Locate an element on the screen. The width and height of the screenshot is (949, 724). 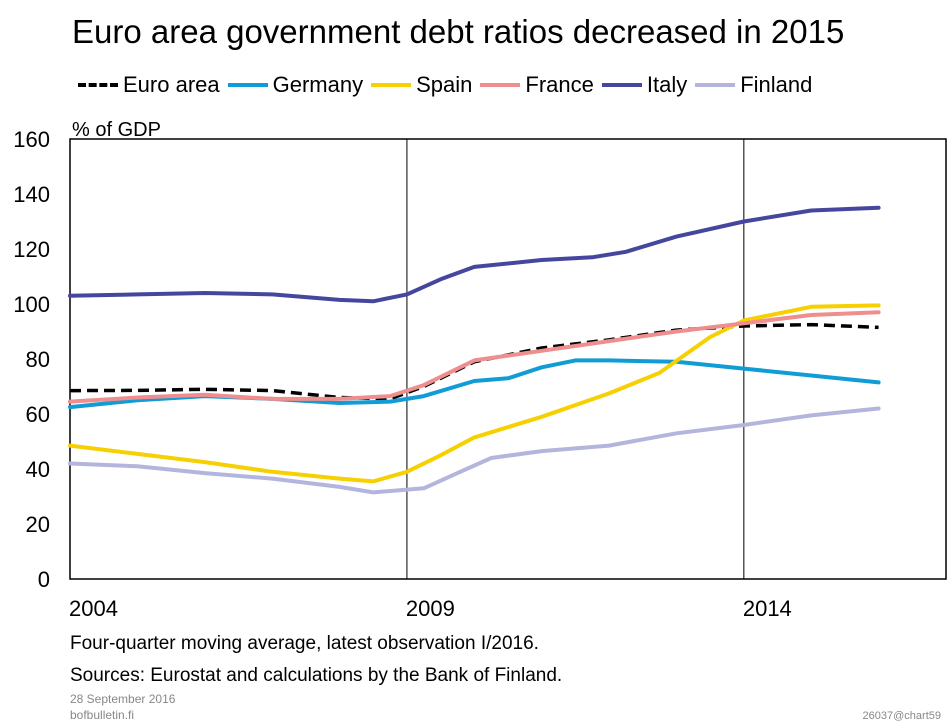
legend-swatch-euro-area is located at coordinates (98, 85).